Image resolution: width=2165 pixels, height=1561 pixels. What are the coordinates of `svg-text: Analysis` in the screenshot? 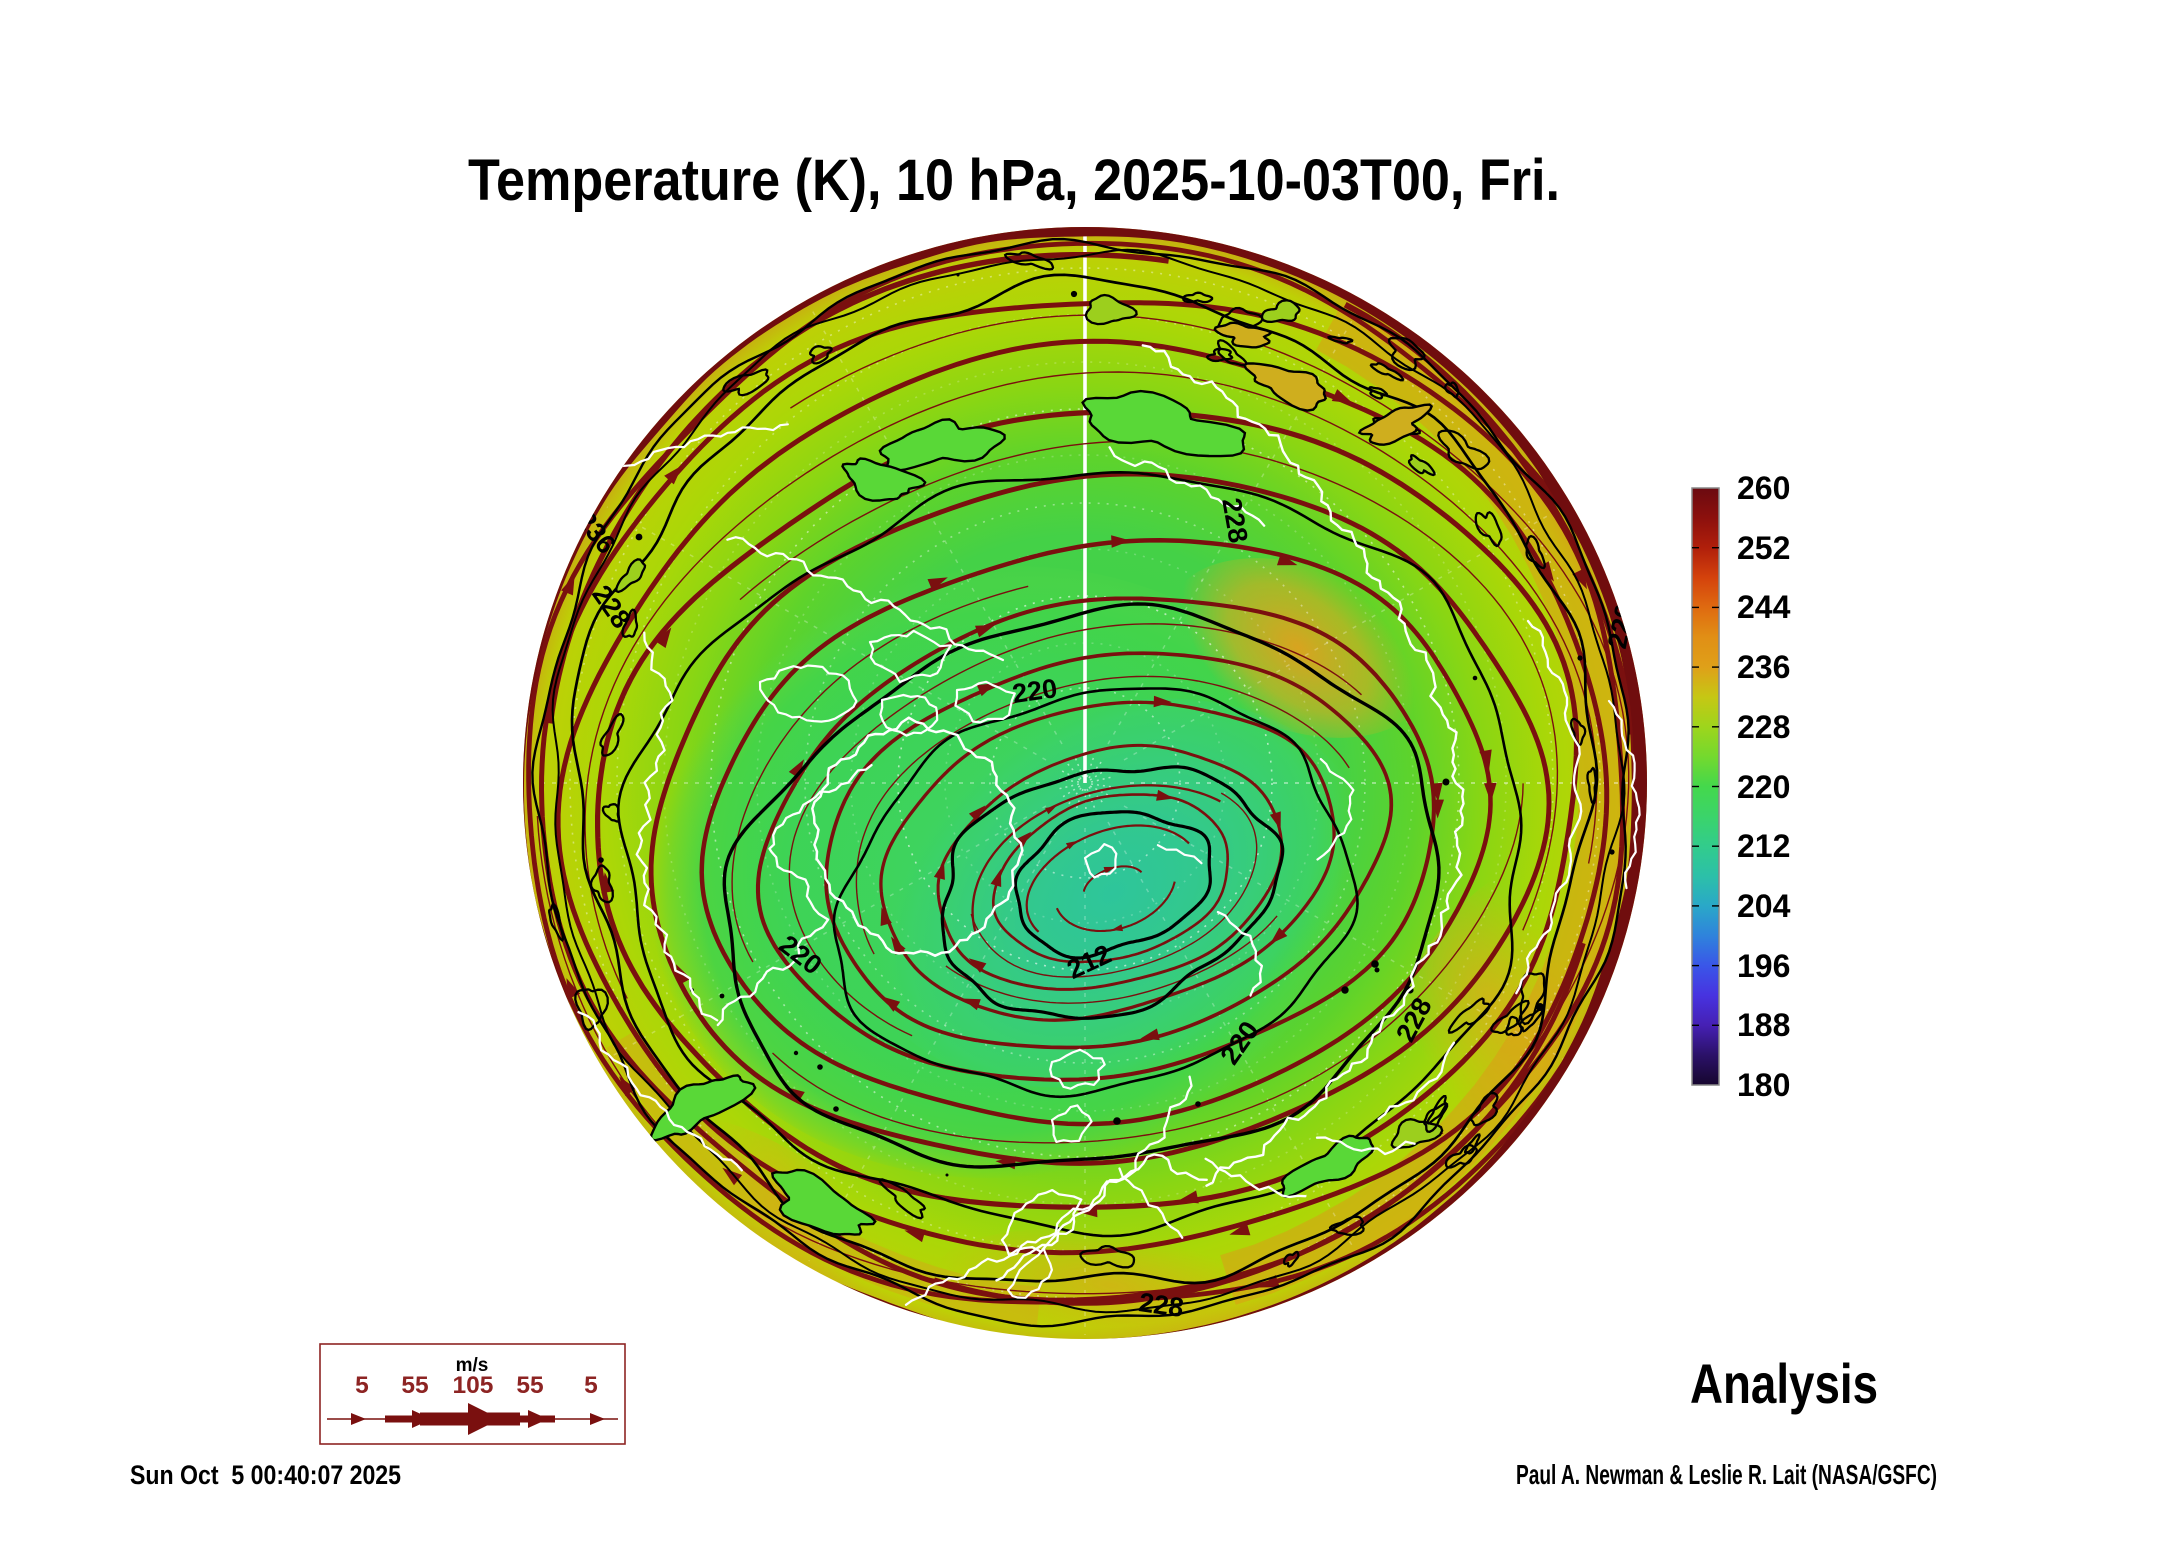 It's located at (1784, 1383).